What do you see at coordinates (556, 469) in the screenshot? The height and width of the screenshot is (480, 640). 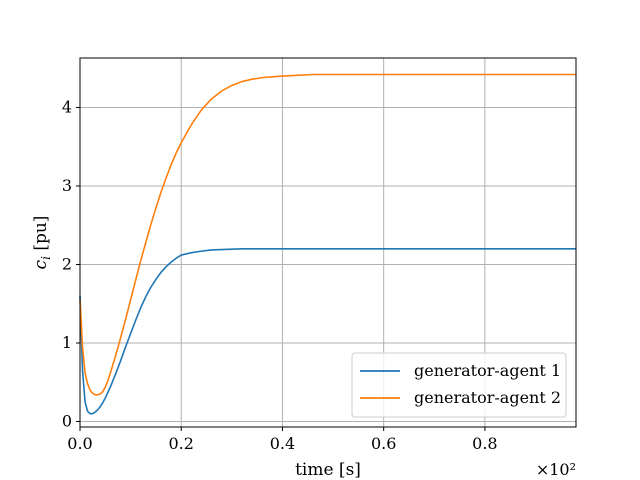 I see `x-axis-multiplier: ×10²` at bounding box center [556, 469].